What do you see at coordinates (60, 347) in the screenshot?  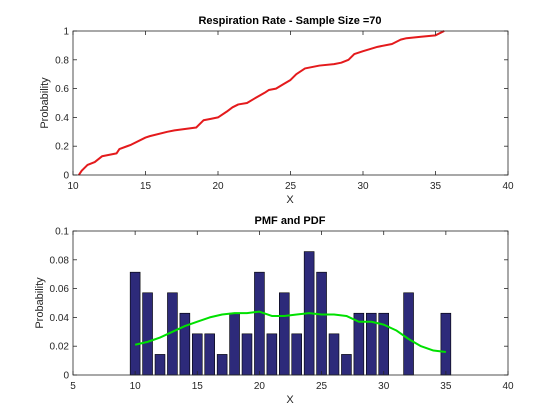 I see `pmf-ytick-label: 0.02` at bounding box center [60, 347].